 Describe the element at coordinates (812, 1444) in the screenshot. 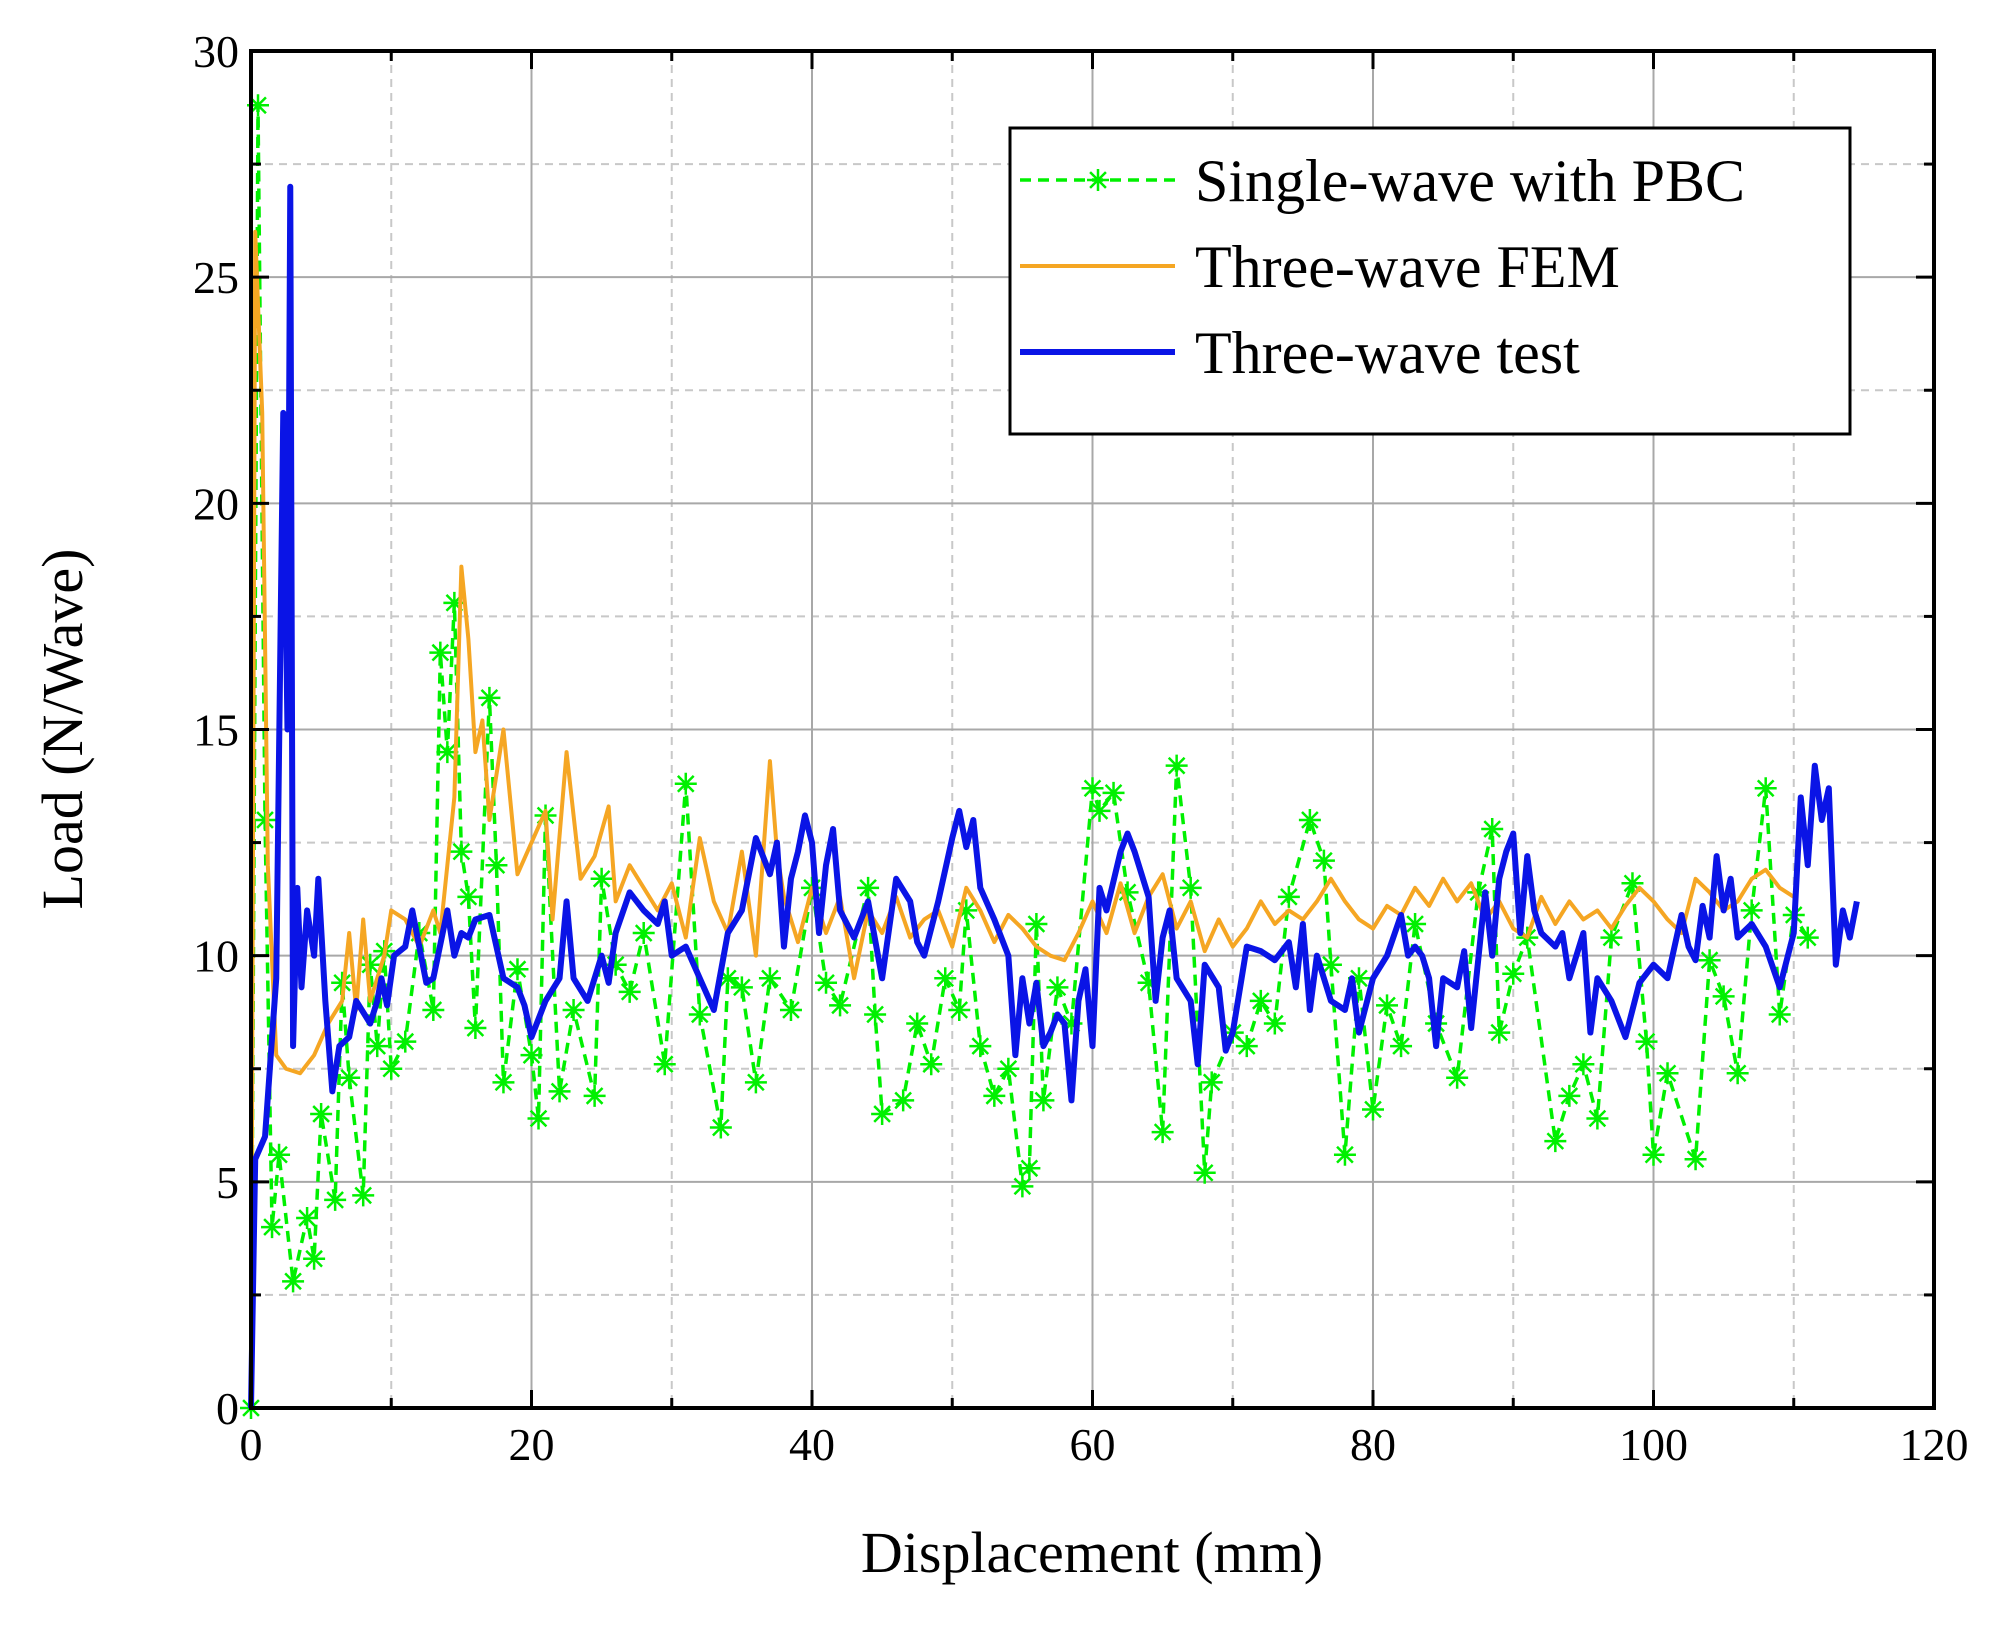

I see `x-tick-label: 40` at that location.